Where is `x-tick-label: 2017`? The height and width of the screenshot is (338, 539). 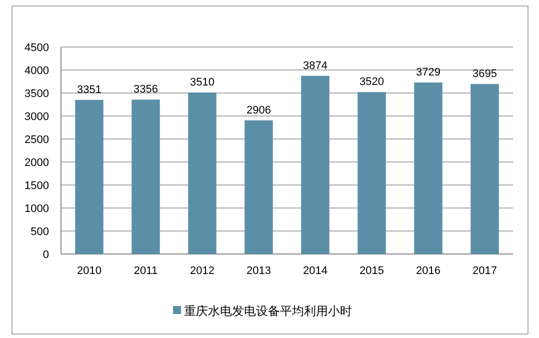
x-tick-label: 2017 is located at coordinates (484, 271).